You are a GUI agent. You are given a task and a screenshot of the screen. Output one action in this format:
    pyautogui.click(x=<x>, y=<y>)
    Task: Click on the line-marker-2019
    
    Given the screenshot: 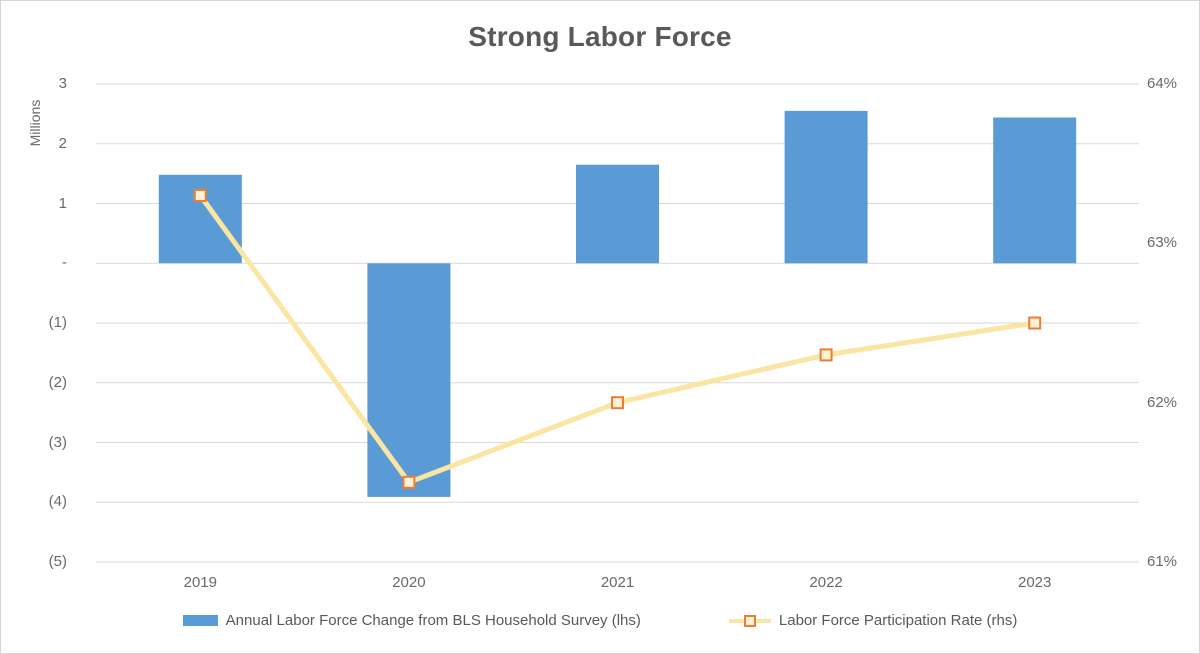 What is the action you would take?
    pyautogui.click(x=200, y=195)
    